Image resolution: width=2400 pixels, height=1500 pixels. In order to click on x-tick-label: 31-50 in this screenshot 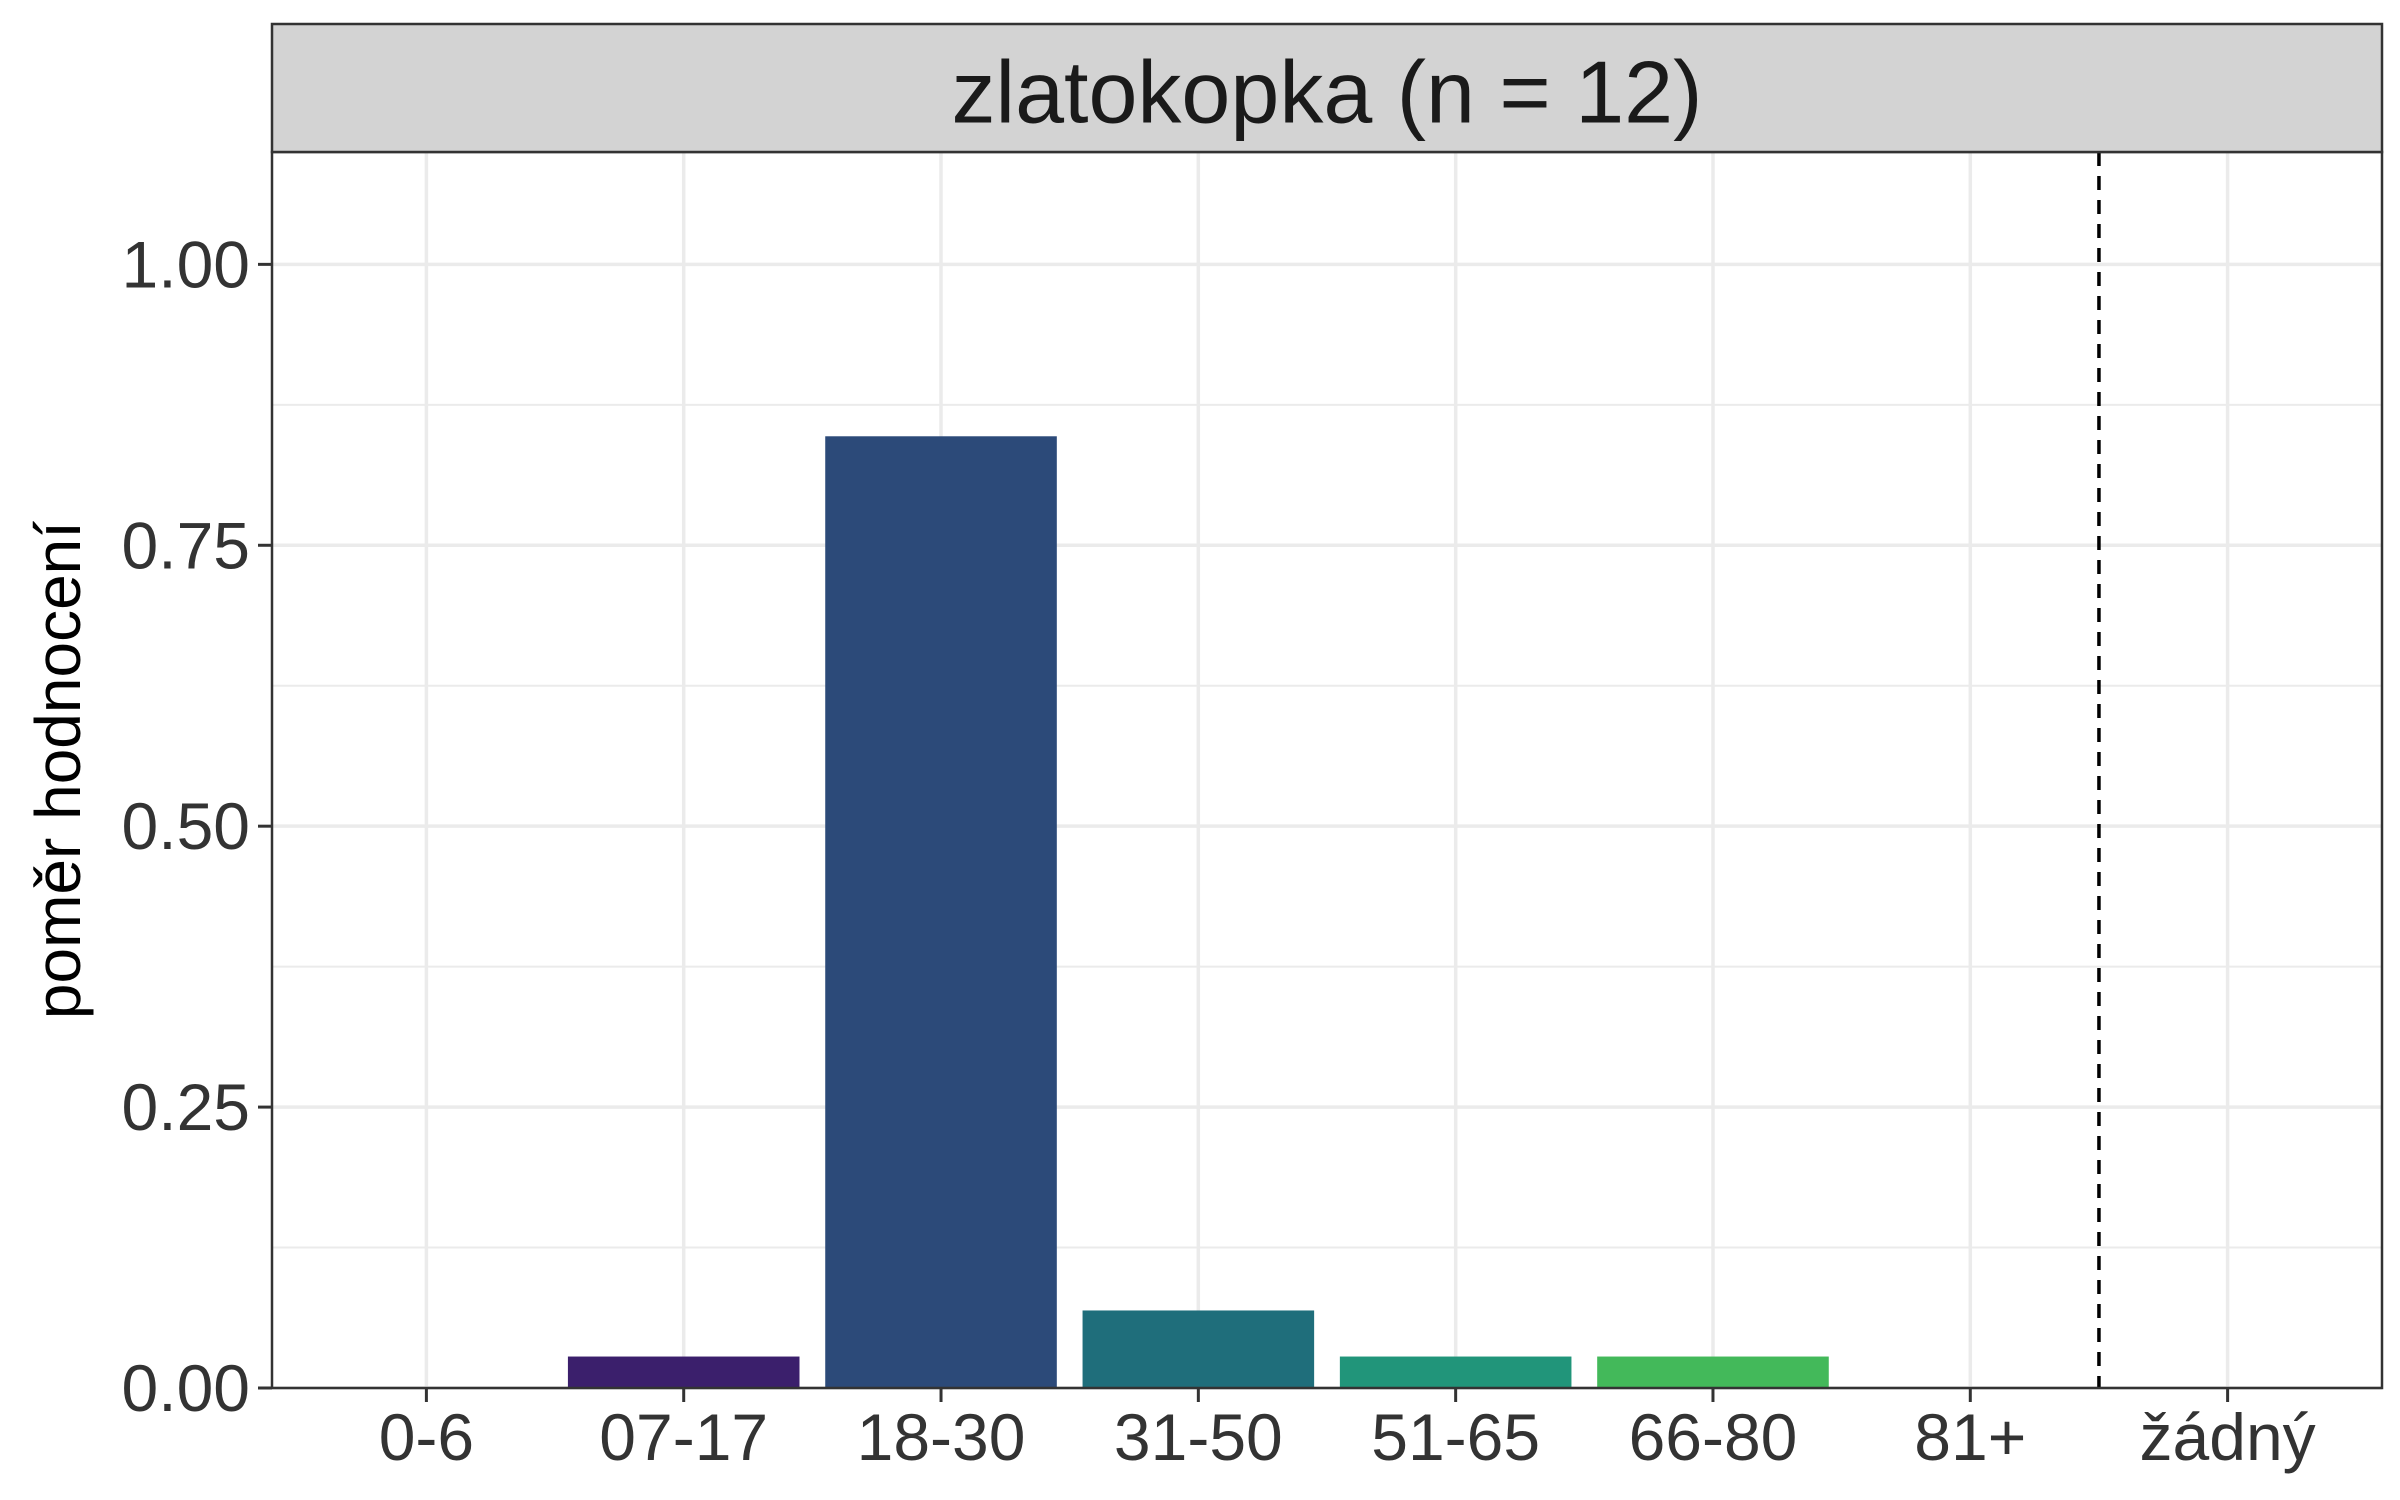, I will do `click(1198, 1437)`.